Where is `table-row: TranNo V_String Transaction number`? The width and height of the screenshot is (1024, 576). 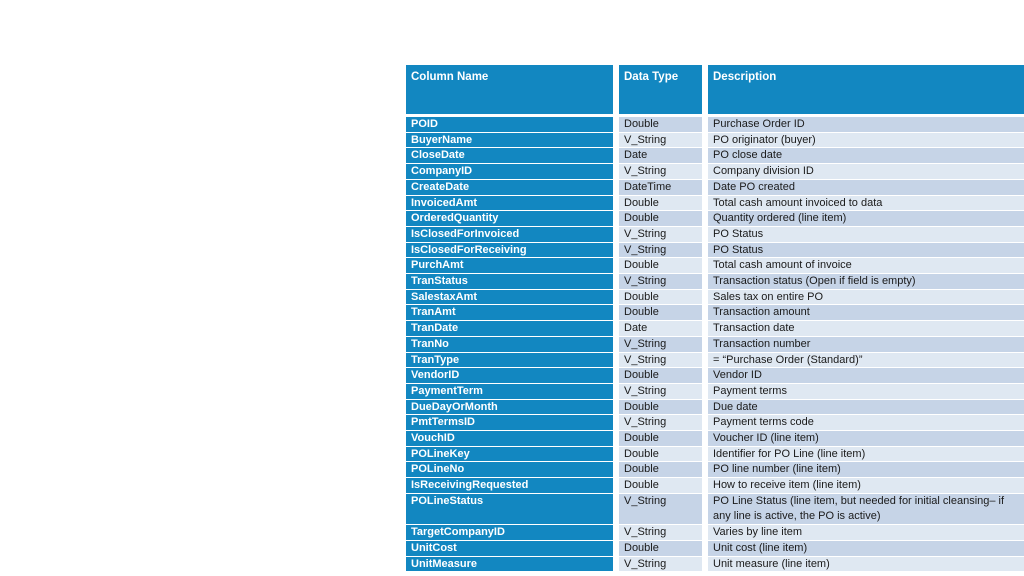
table-row: TranNo V_String Transaction number is located at coordinates (715, 344).